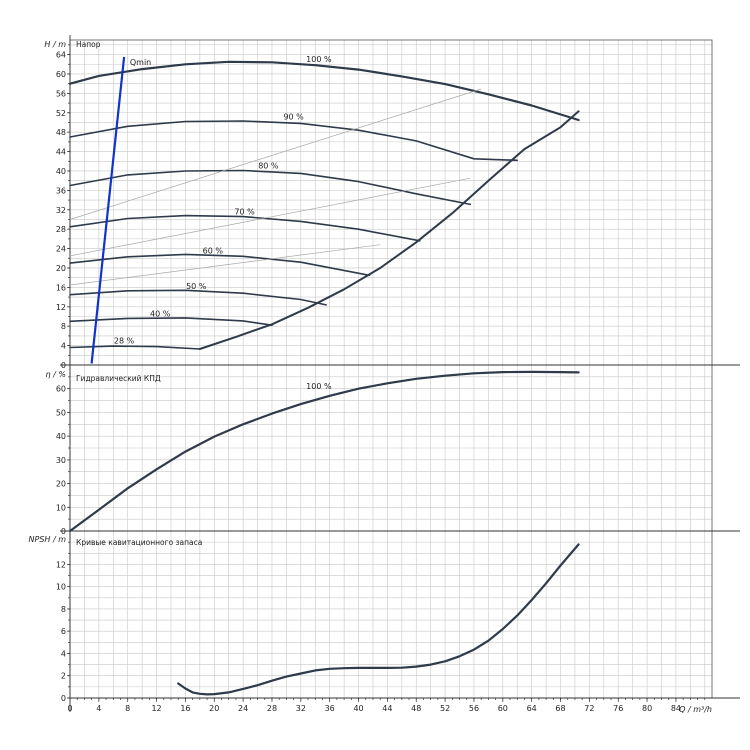  What do you see at coordinates (61, 132) in the screenshot?
I see `y-tick-label: 48` at bounding box center [61, 132].